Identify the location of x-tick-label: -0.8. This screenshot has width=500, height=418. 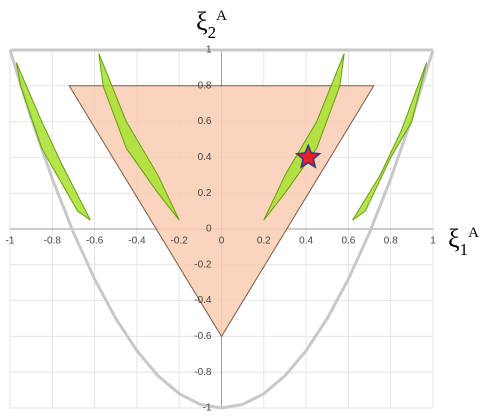
(53, 241).